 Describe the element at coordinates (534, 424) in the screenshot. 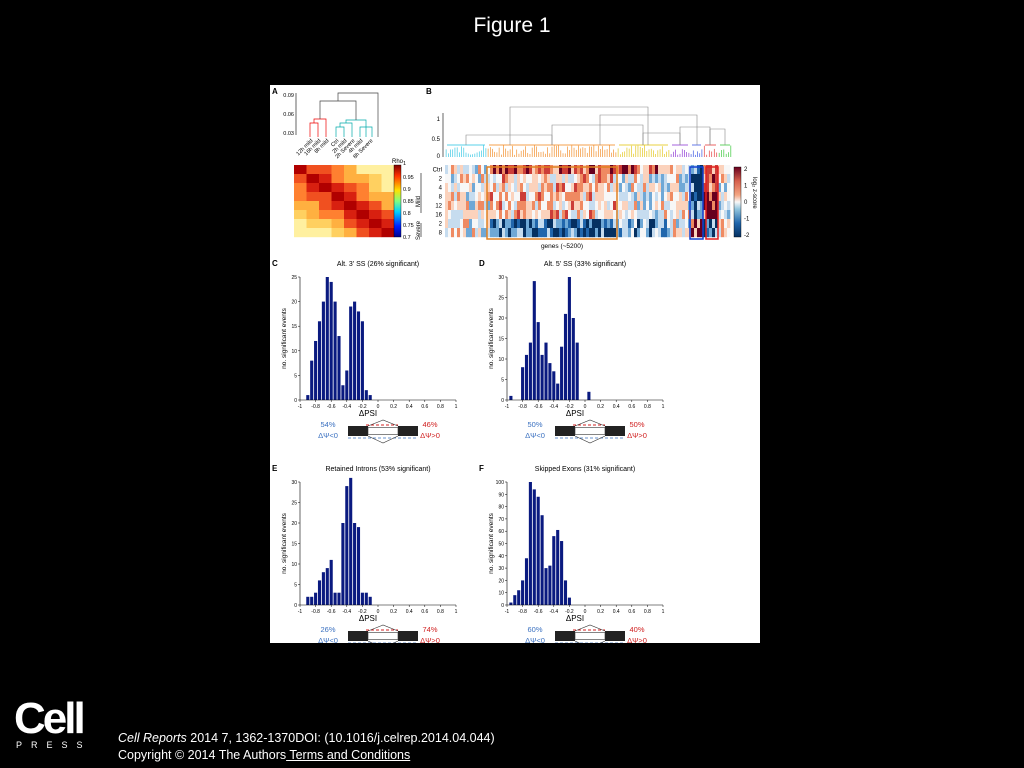

I see `neg-percent: 50%` at that location.